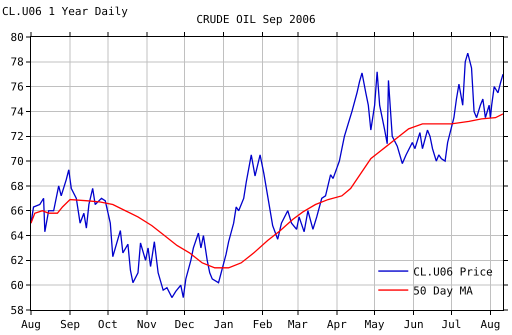  Describe the element at coordinates (337, 325) in the screenshot. I see `x-tick-label: Apr` at that location.